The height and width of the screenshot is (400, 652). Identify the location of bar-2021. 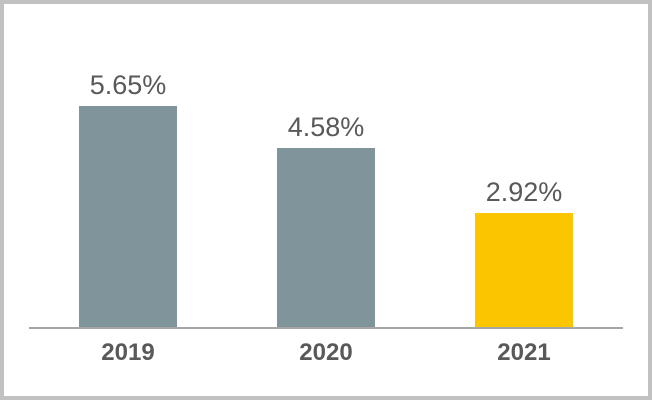
(524, 270).